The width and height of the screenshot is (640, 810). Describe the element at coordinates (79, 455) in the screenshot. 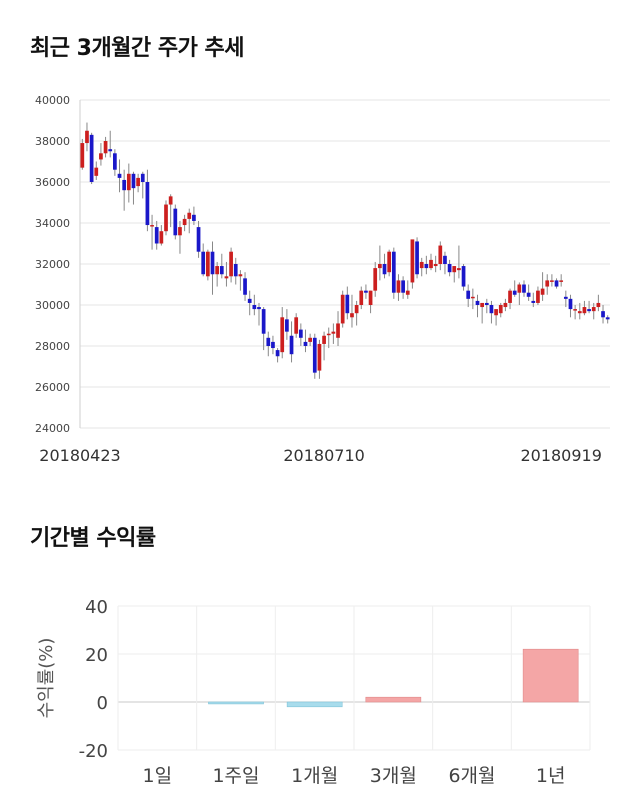

I see `price-x-tick-label: 20180423` at that location.